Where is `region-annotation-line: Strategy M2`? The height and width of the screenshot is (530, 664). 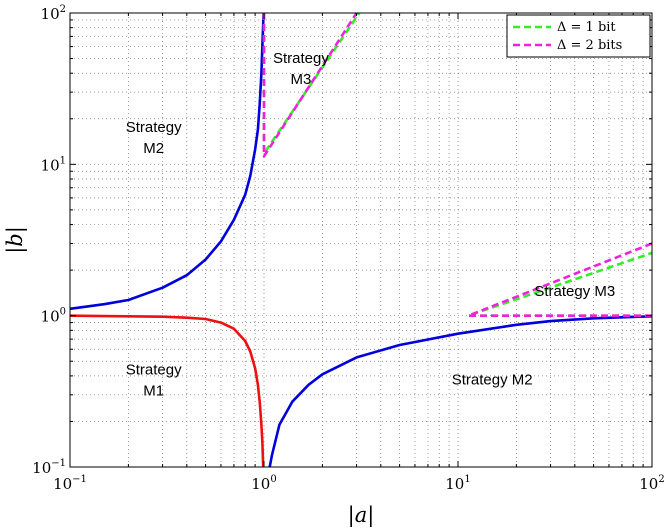
region-annotation-line: Strategy M2 is located at coordinates (492, 380).